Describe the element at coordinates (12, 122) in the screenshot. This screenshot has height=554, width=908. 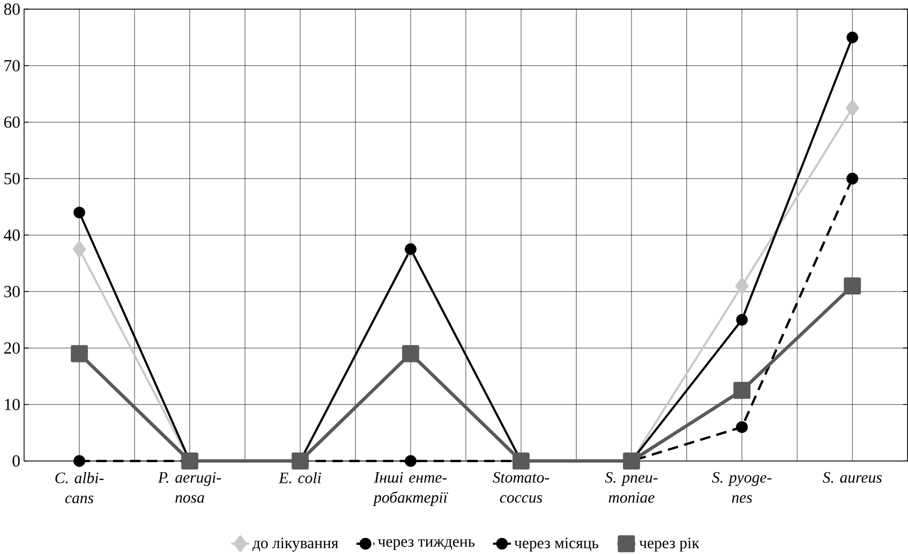
I see `y-tick-label: 60` at that location.